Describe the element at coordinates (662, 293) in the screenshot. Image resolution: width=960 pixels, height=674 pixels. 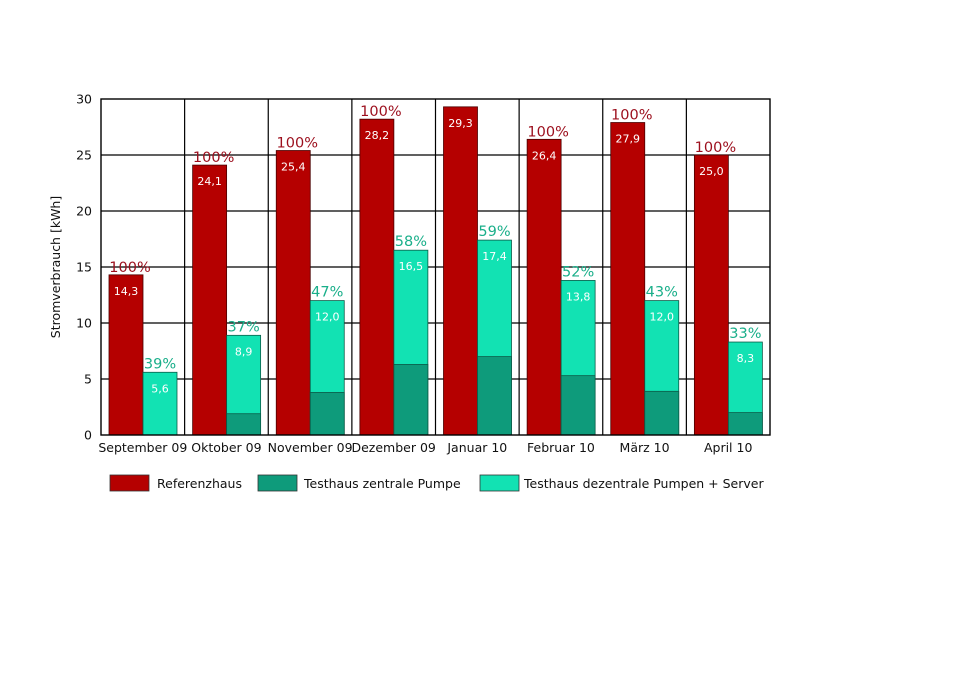
I see `percent-label-testhaus: 43%` at that location.